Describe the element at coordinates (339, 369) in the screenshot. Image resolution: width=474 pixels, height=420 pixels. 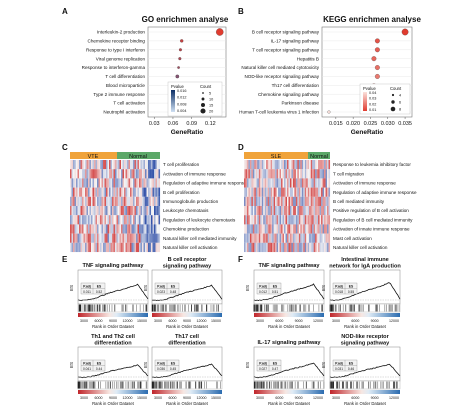
I see `gsea-stat-value-padj: 0.031` at that location.